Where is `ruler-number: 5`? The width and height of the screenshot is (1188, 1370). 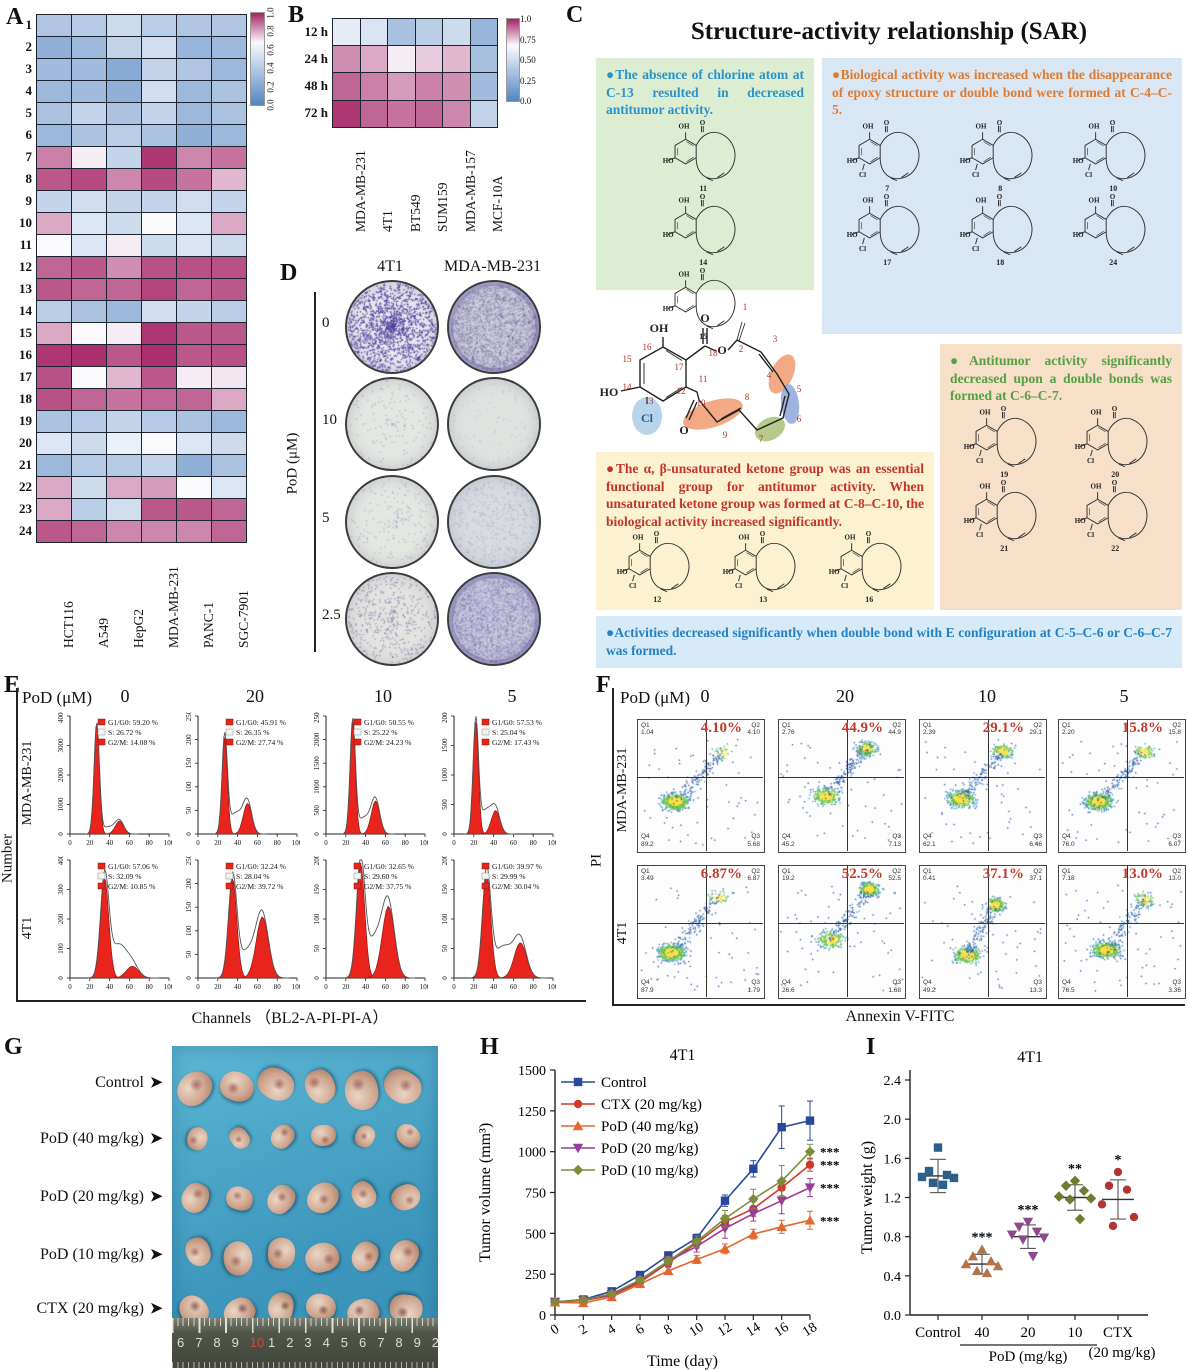
ruler-number: 5 is located at coordinates (344, 1342).